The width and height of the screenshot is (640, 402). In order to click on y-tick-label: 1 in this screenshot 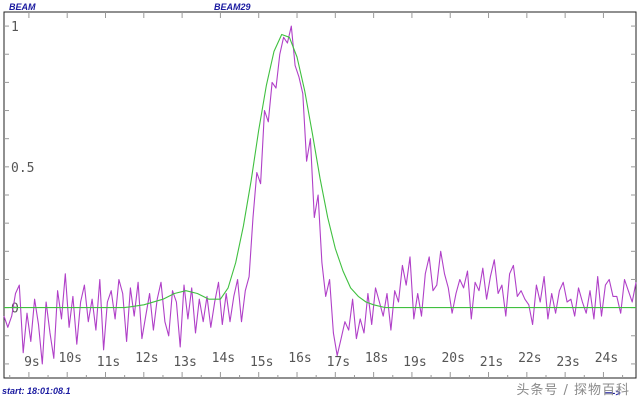, I will do `click(15, 27)`.